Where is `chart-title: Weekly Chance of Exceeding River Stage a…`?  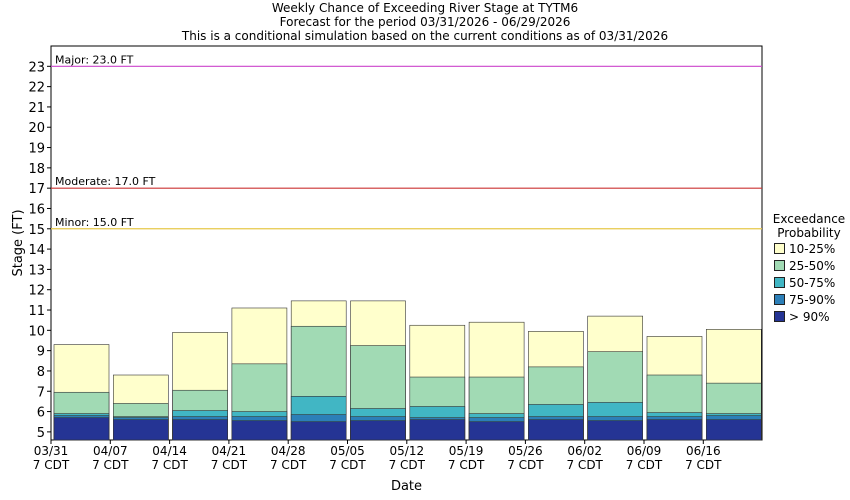
chart-title: Weekly Chance of Exceeding River Stage a… is located at coordinates (425, 8).